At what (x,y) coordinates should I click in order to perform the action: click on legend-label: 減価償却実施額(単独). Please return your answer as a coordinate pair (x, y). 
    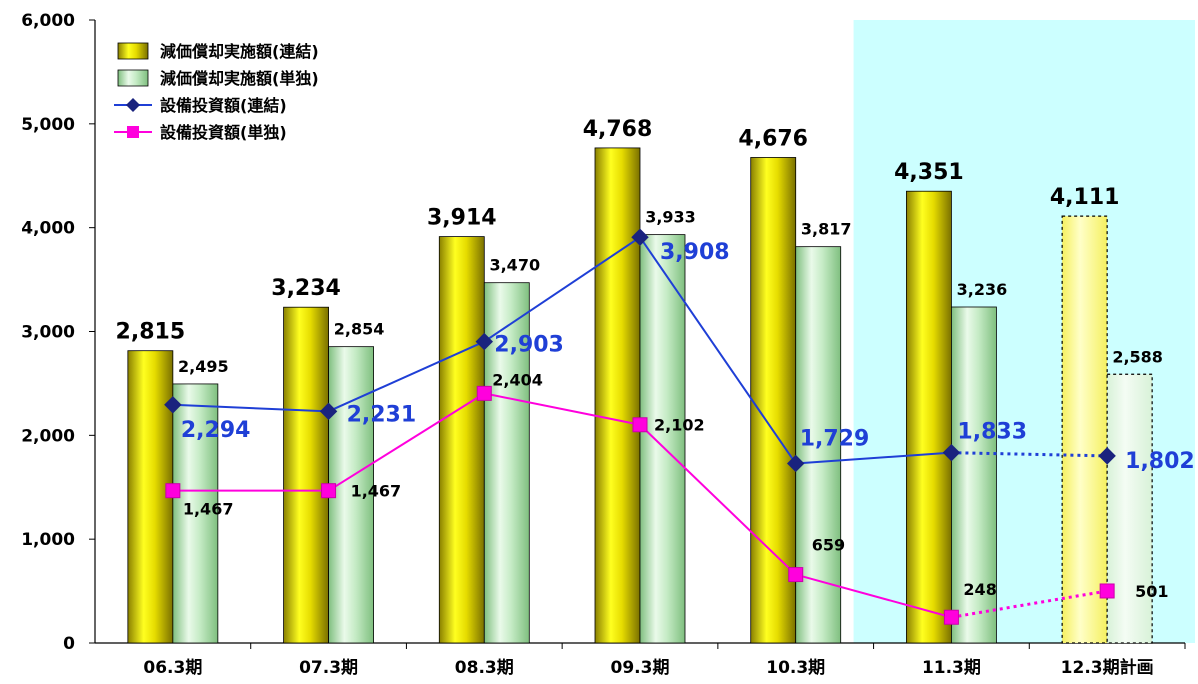
    Looking at the image, I should click on (239, 78).